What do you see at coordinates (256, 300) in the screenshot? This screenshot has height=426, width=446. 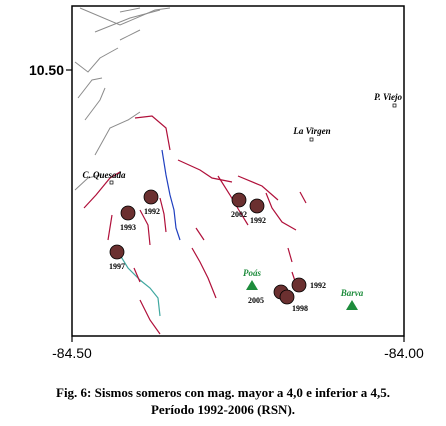 I see `quake-label-2005: 2005` at bounding box center [256, 300].